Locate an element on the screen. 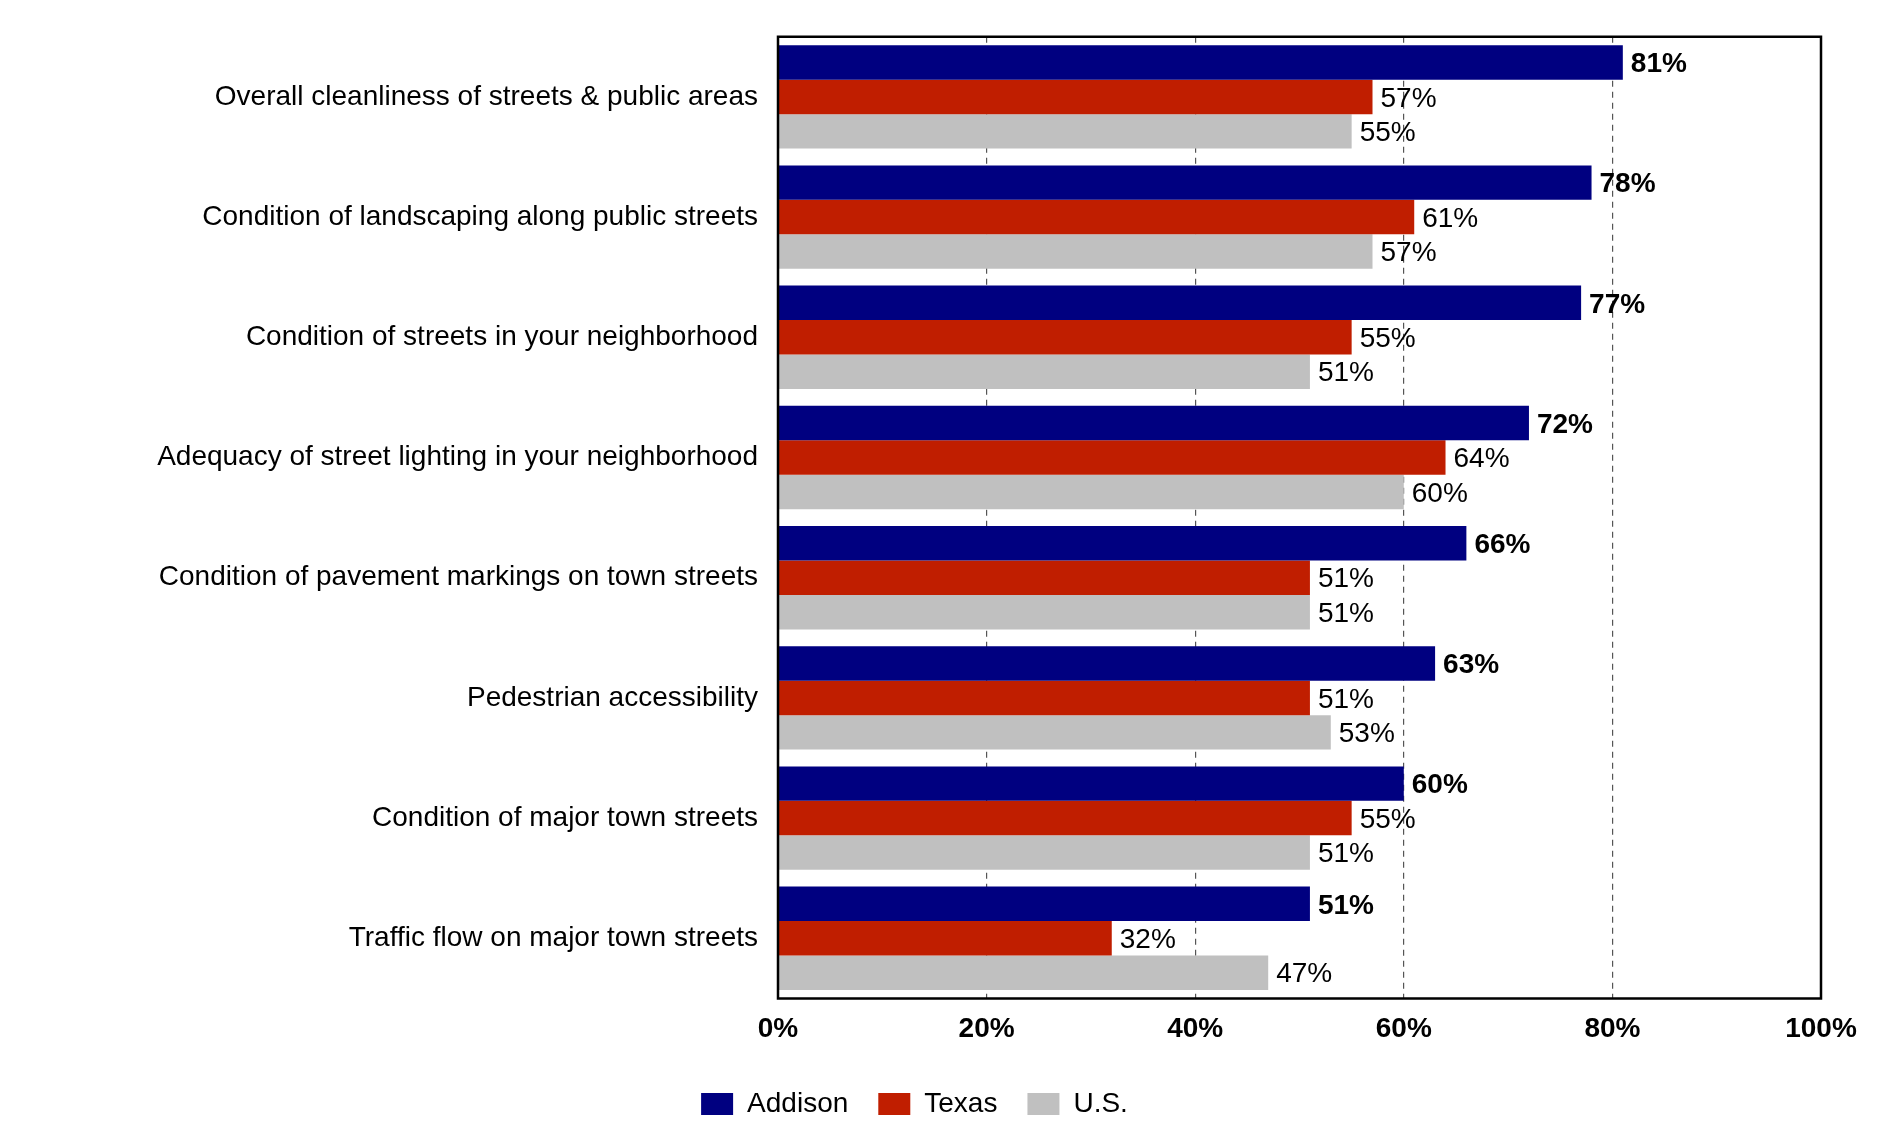 Image resolution: width=1881 pixels, height=1132 pixels. data-label: 64% is located at coordinates (1481, 458).